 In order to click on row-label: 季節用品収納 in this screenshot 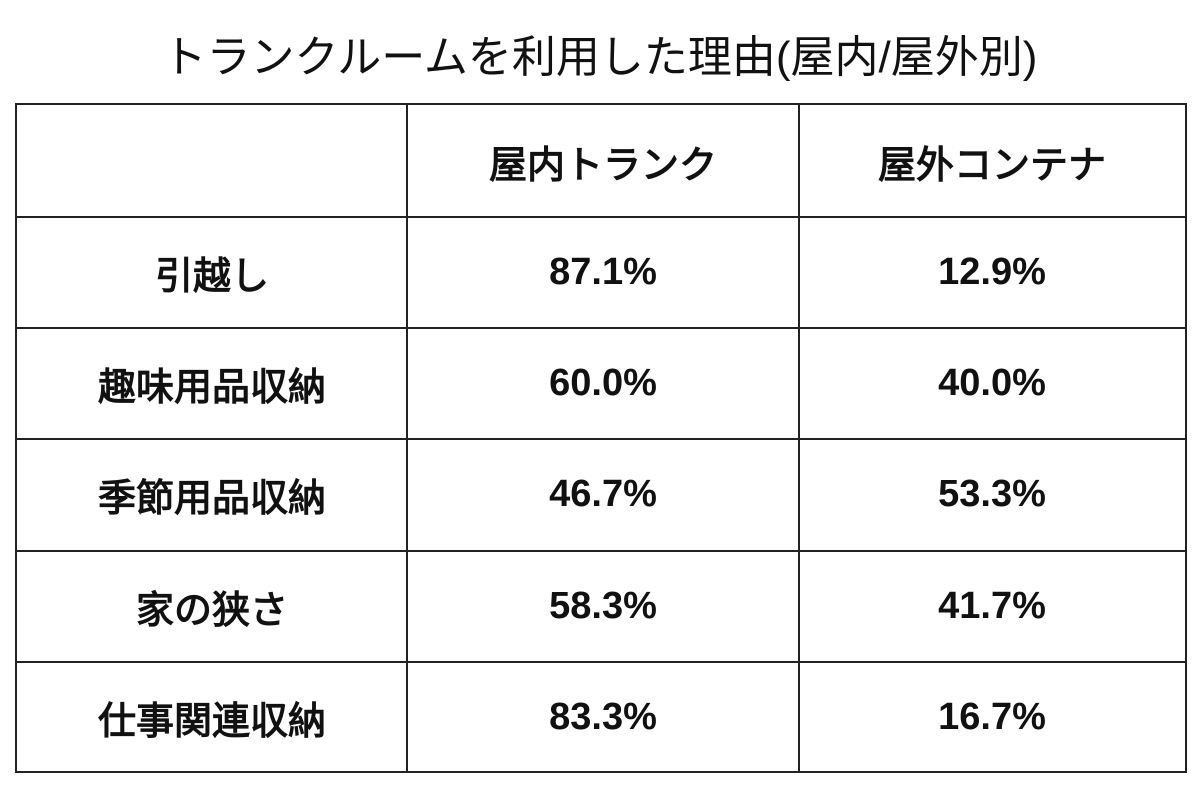, I will do `click(211, 499)`.